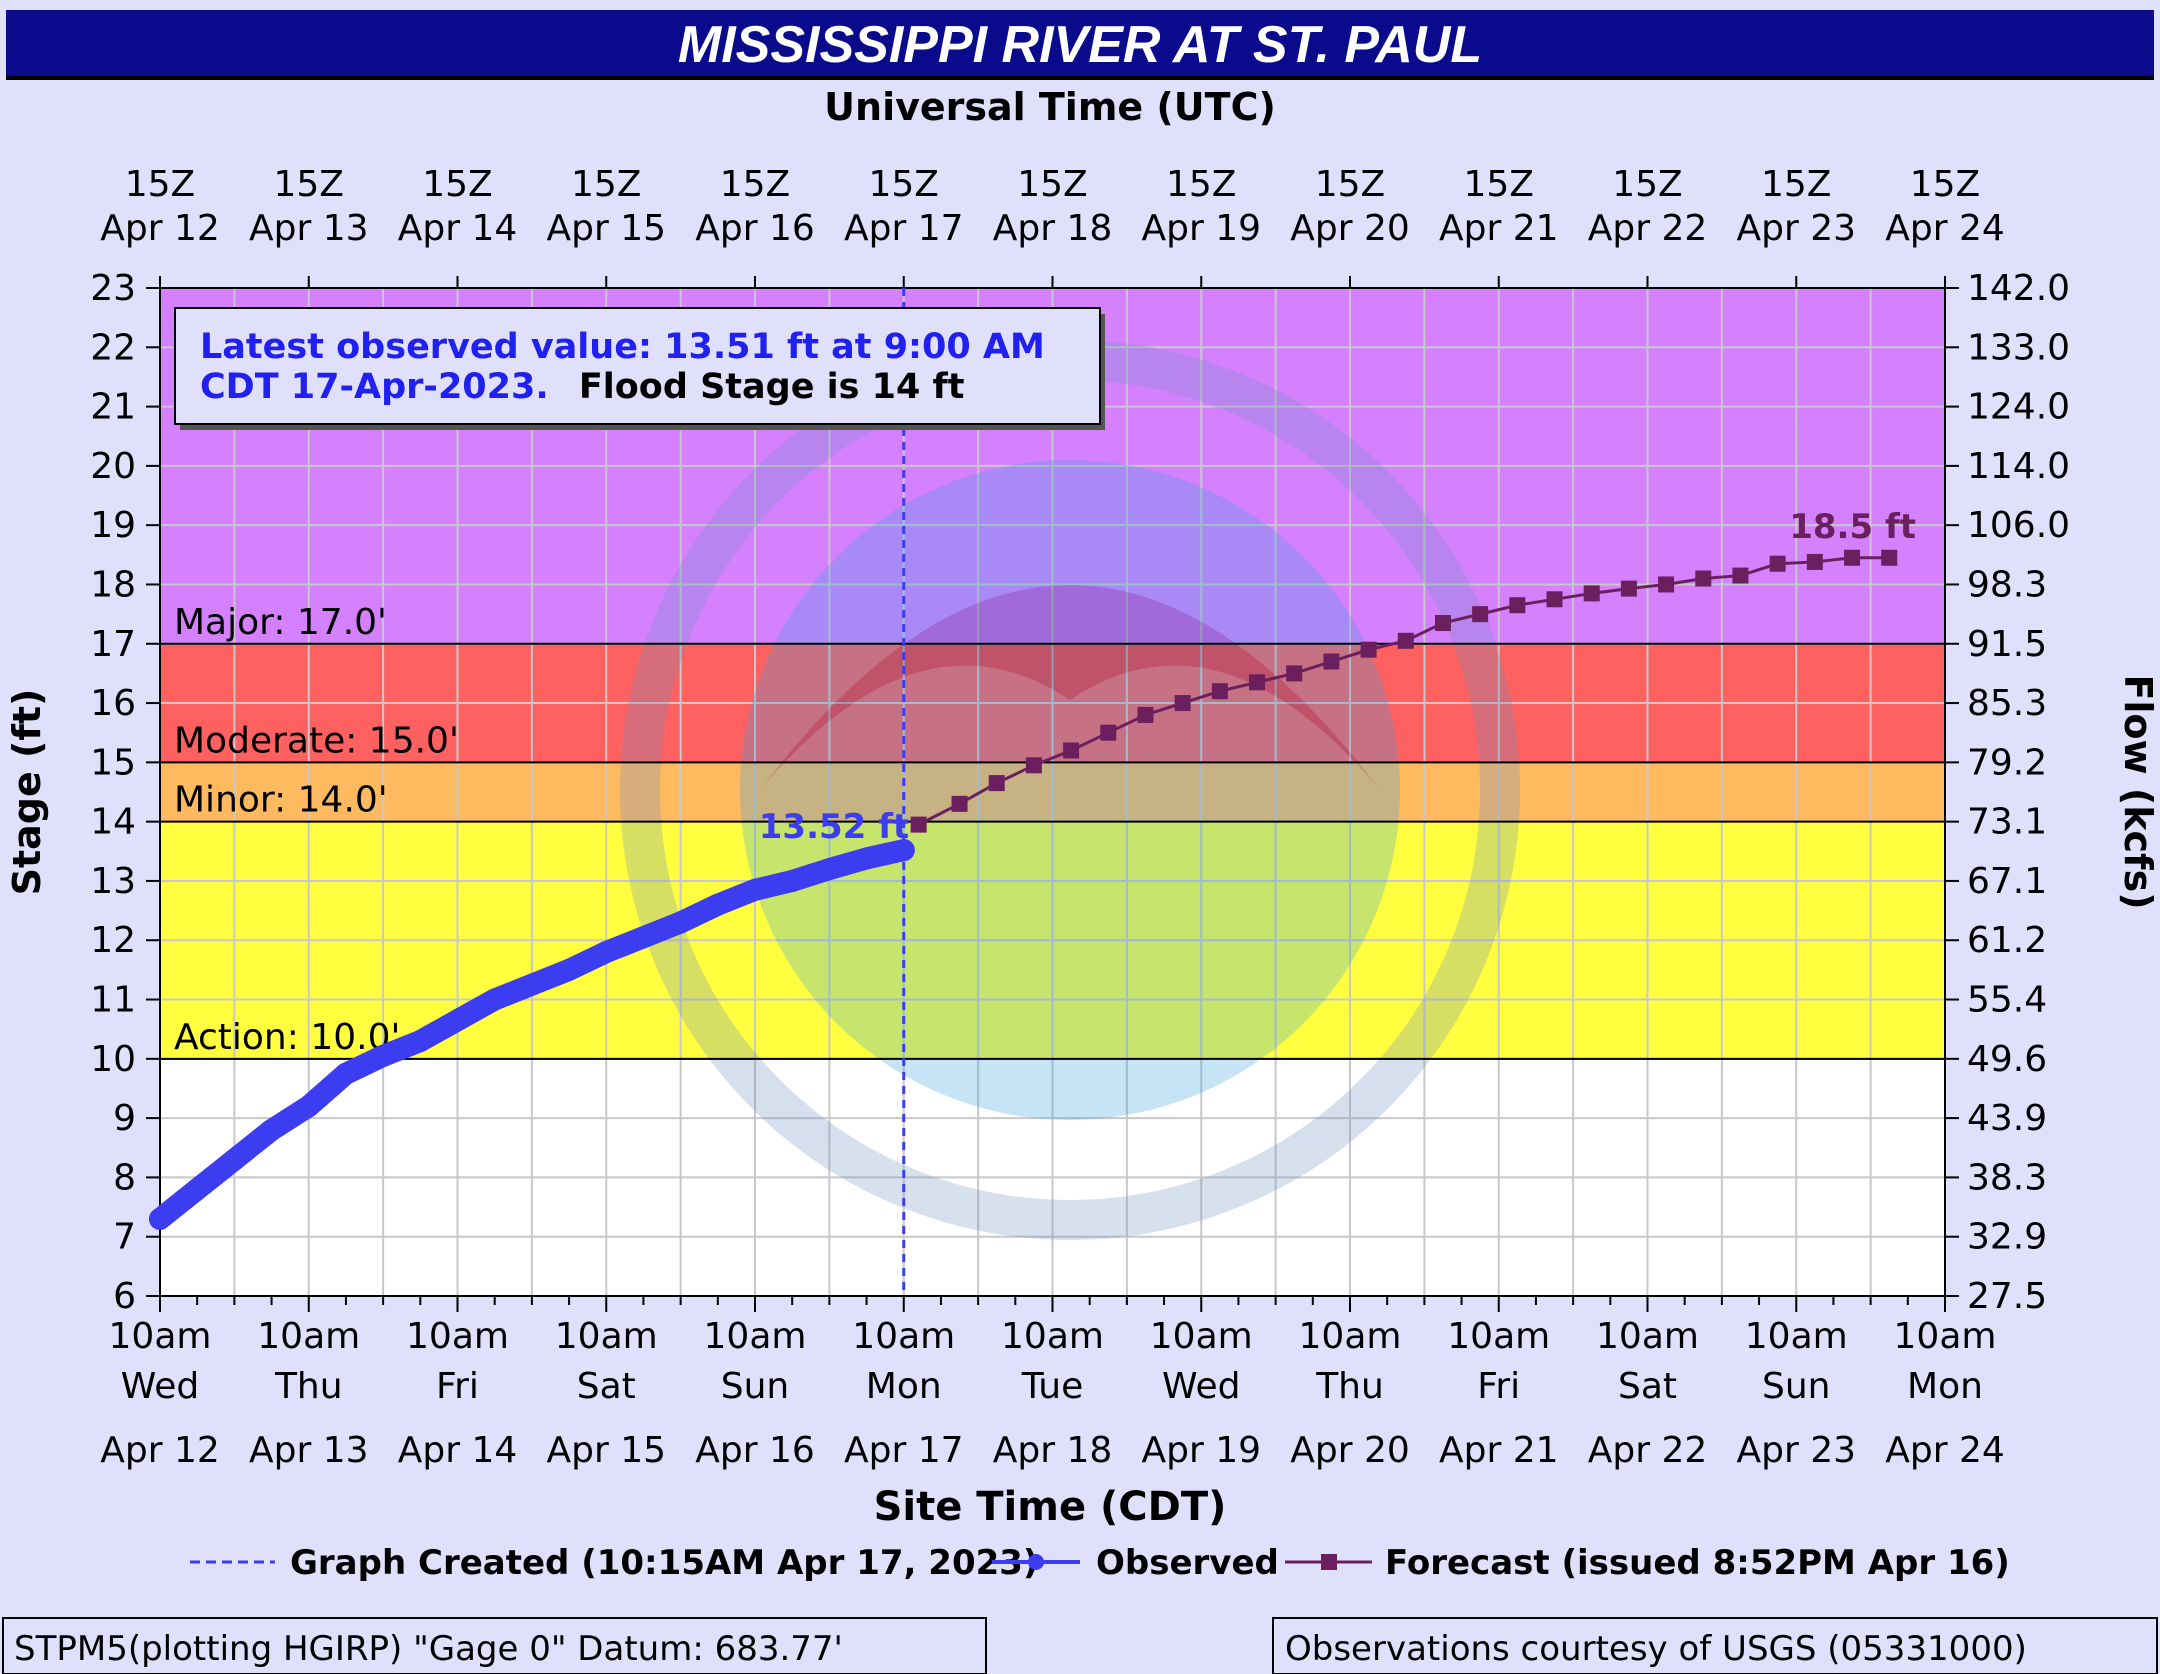 This screenshot has width=2160, height=1674. I want to click on y-tick-label: 18, so click(113, 584).